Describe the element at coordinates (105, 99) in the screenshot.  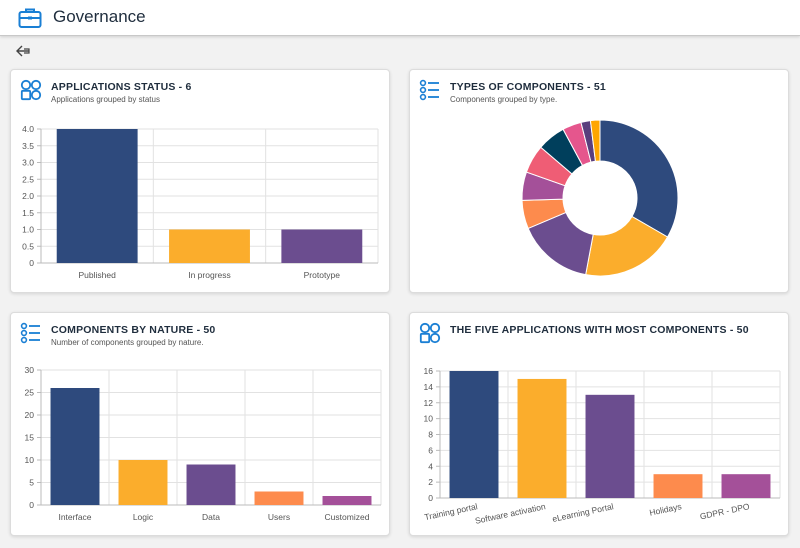
I see `card-subtitle: Applications grouped by status` at that location.